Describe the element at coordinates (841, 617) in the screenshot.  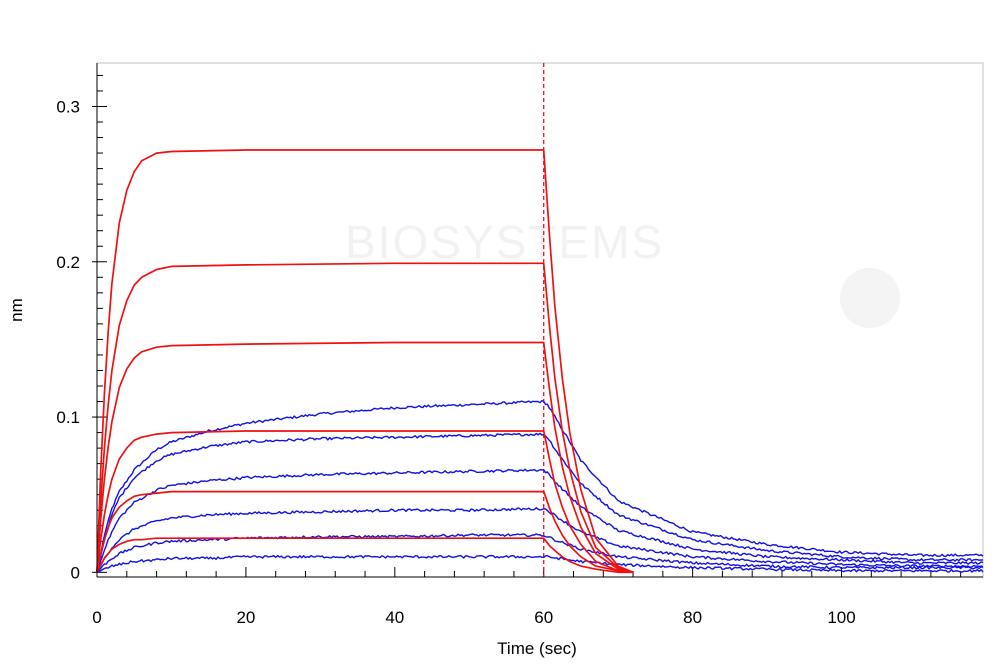
I see `x-tick-label: 100` at that location.